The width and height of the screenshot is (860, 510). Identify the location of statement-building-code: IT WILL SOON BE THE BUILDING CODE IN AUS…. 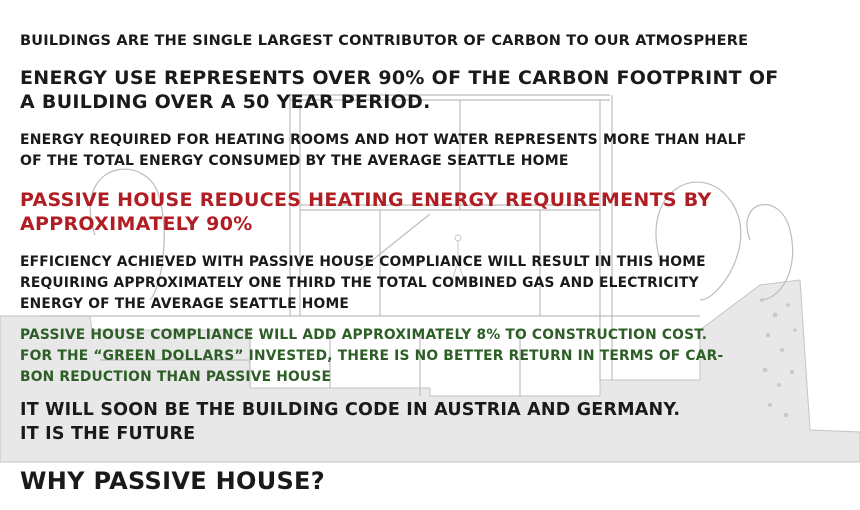
(350, 422).